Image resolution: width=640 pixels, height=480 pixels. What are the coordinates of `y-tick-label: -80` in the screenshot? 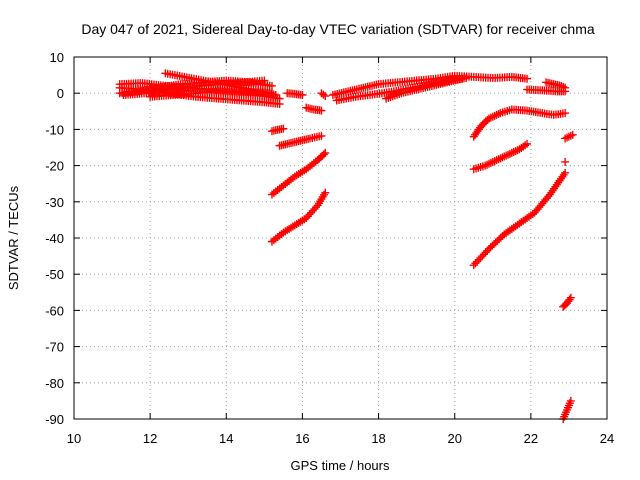 It's located at (54, 383).